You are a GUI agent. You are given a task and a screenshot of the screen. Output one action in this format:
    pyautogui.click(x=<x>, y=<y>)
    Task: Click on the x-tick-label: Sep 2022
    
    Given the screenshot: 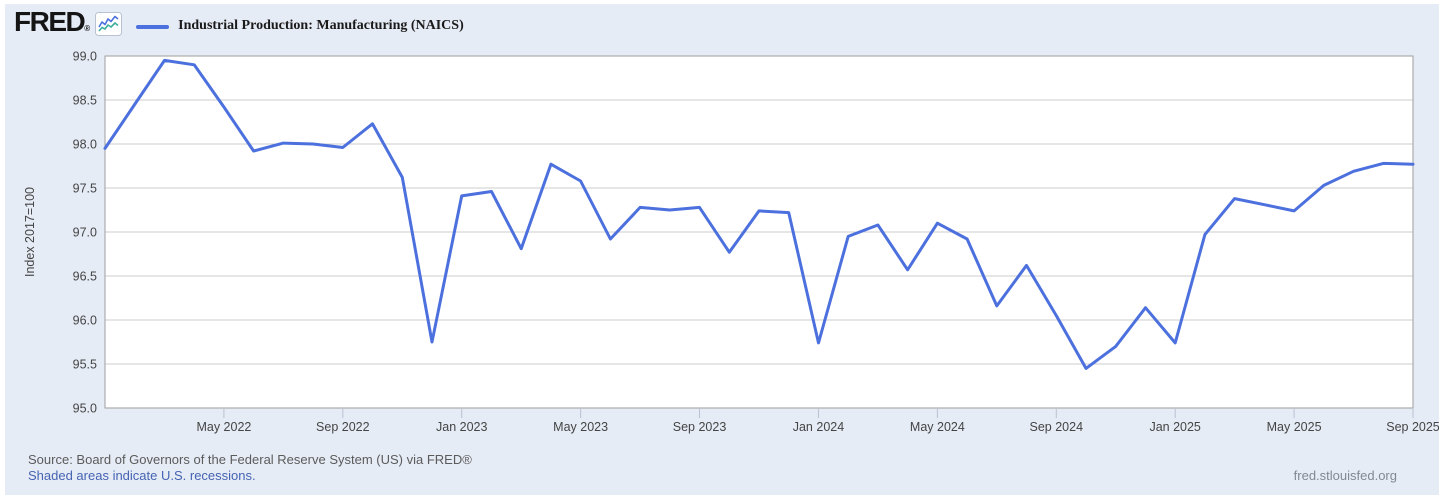 What is the action you would take?
    pyautogui.click(x=343, y=427)
    